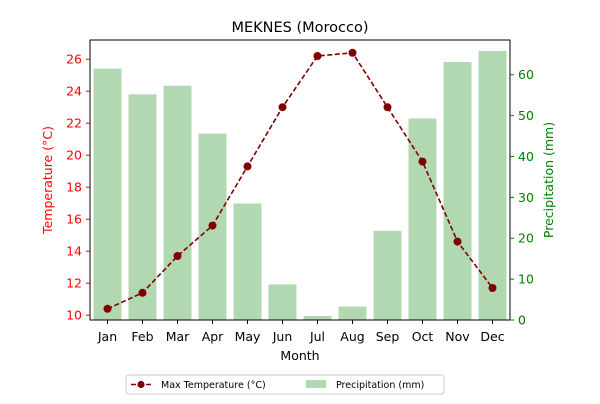 This screenshot has width=600, height=404. What do you see at coordinates (107, 336) in the screenshot?
I see `x-tick-label-jan: Jan` at bounding box center [107, 336].